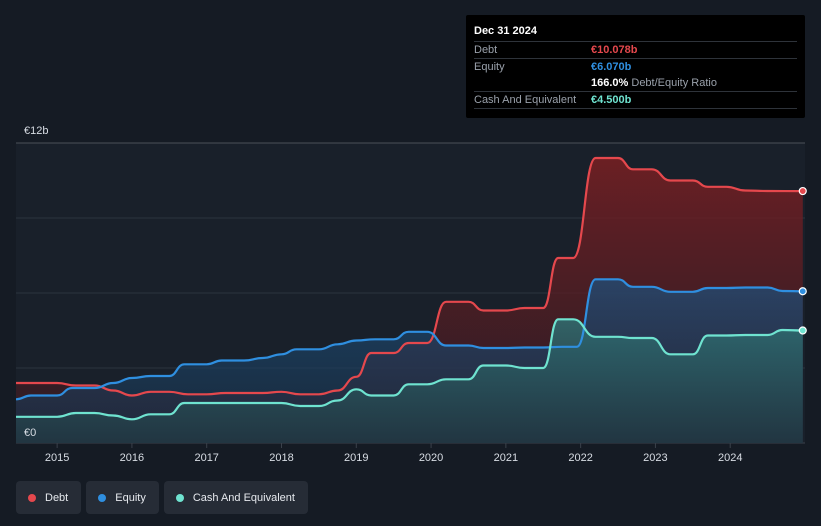 The image size is (821, 526). What do you see at coordinates (635, 100) in the screenshot?
I see `tooltip-cash-row: Cash And Equivalent €4.500b` at bounding box center [635, 100].